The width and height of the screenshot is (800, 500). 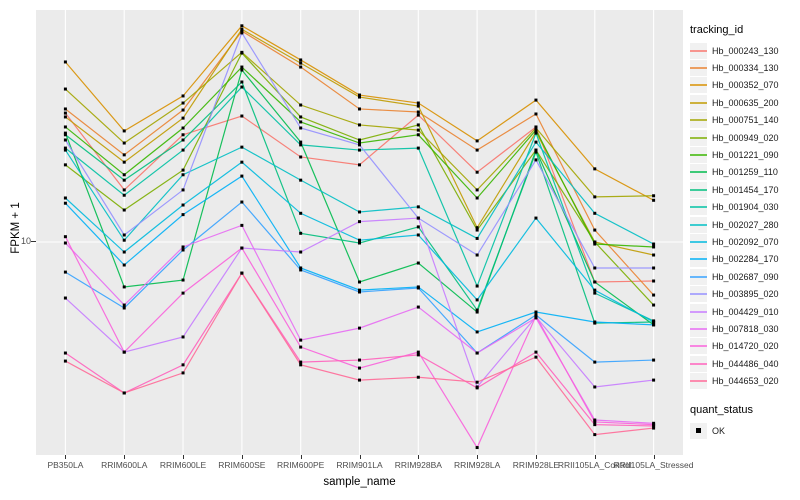 What do you see at coordinates (183, 465) in the screenshot?
I see `x-tick-label-RRIM600LE: RRIM600LE` at bounding box center [183, 465].